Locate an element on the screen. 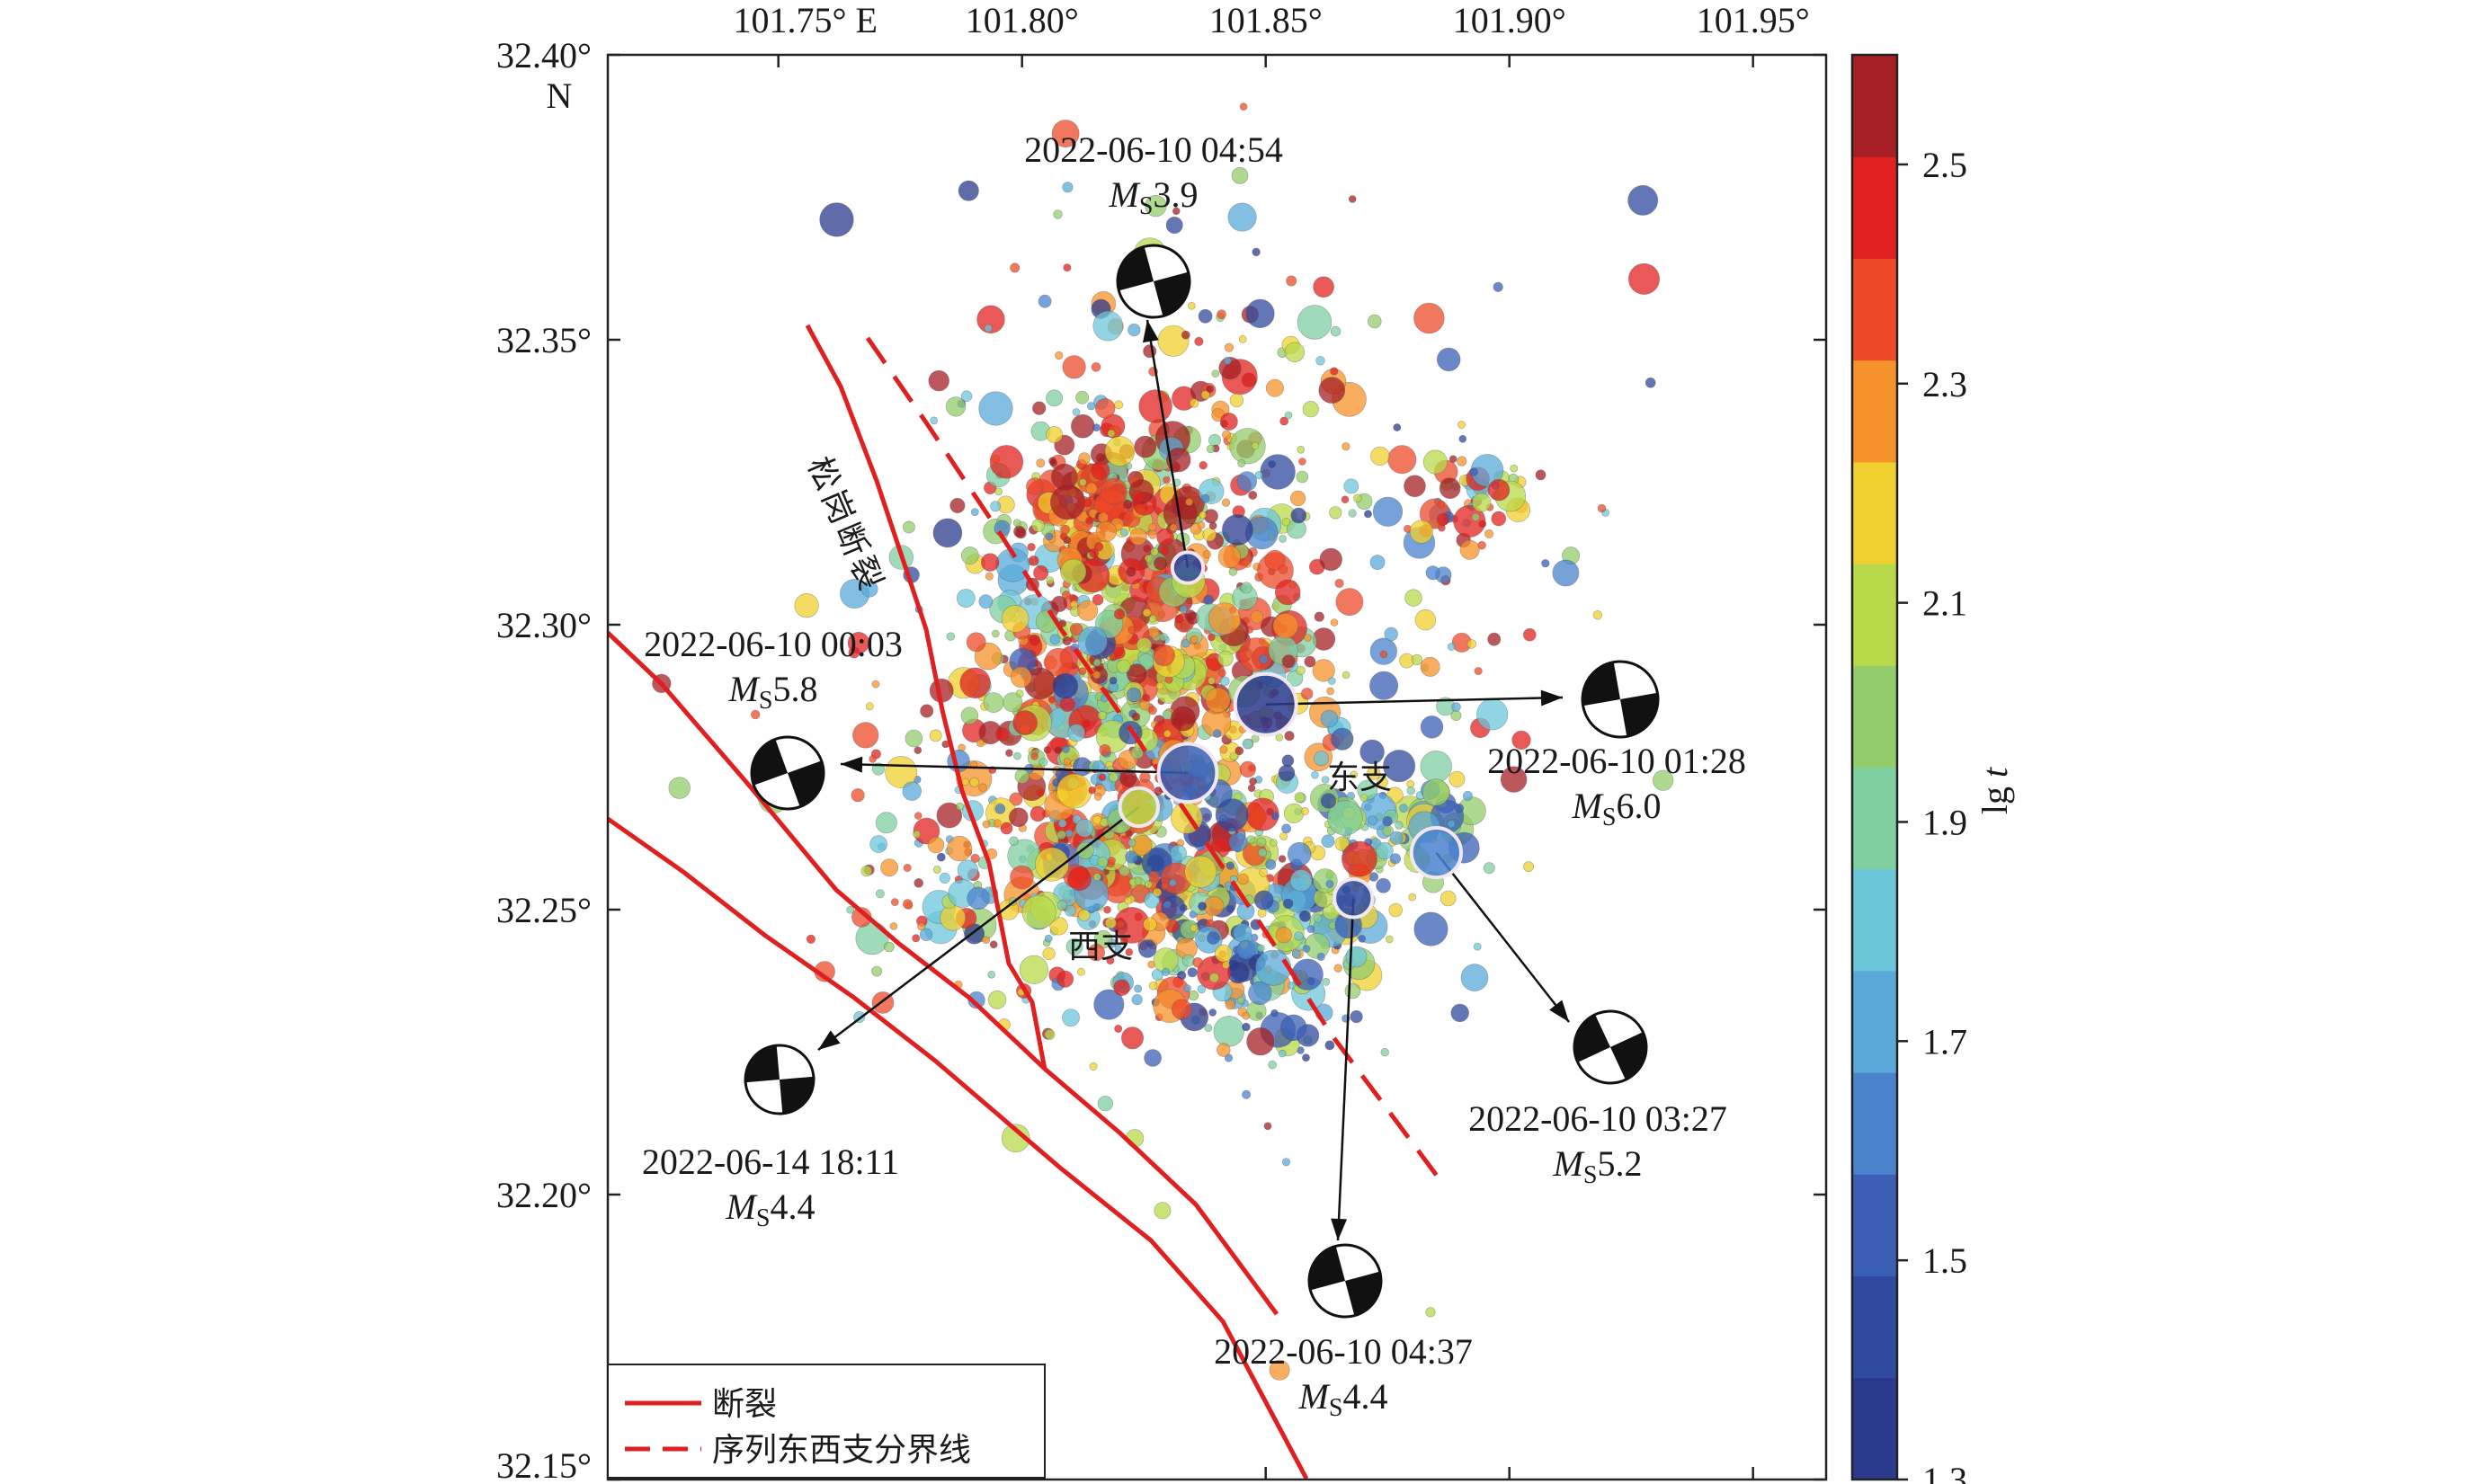 Image resolution: width=2478 pixels, height=1484 pixels. event-date-label: 2022-06-10 00:03 is located at coordinates (773, 644).